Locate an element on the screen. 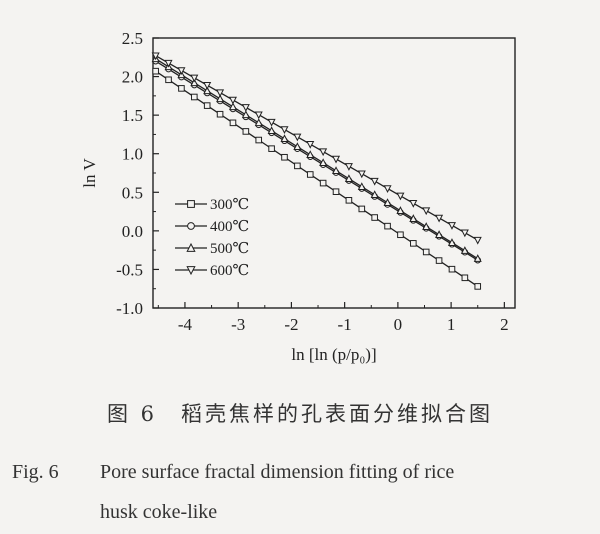  y-tick-label: 2.5 is located at coordinates (132, 38).